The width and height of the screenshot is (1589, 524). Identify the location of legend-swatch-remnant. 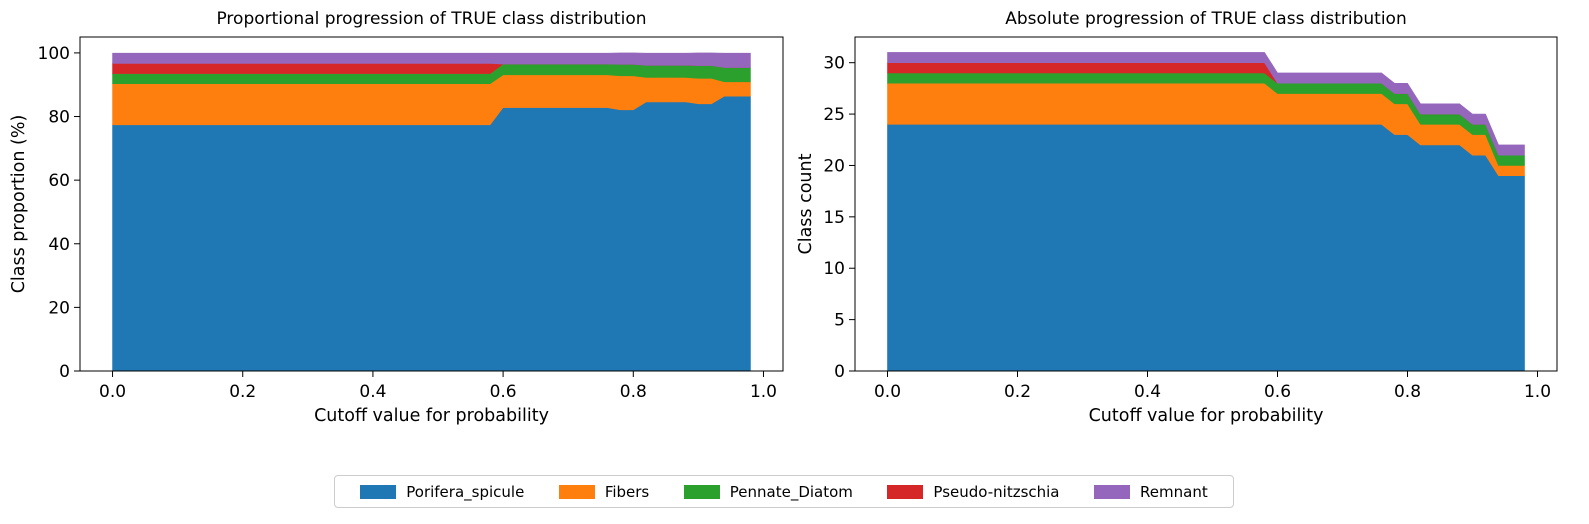
(1112, 491).